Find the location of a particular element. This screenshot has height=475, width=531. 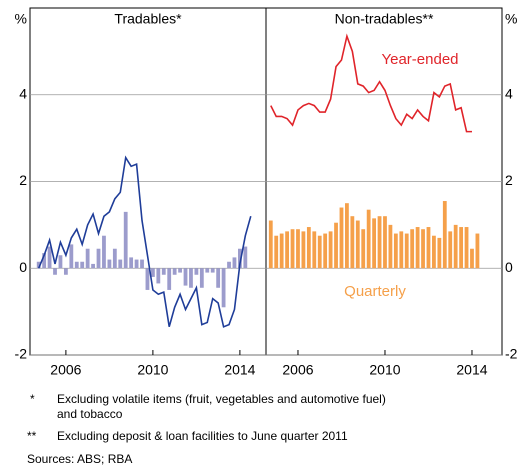

panel-title: Non-tradables** is located at coordinates (384, 19).